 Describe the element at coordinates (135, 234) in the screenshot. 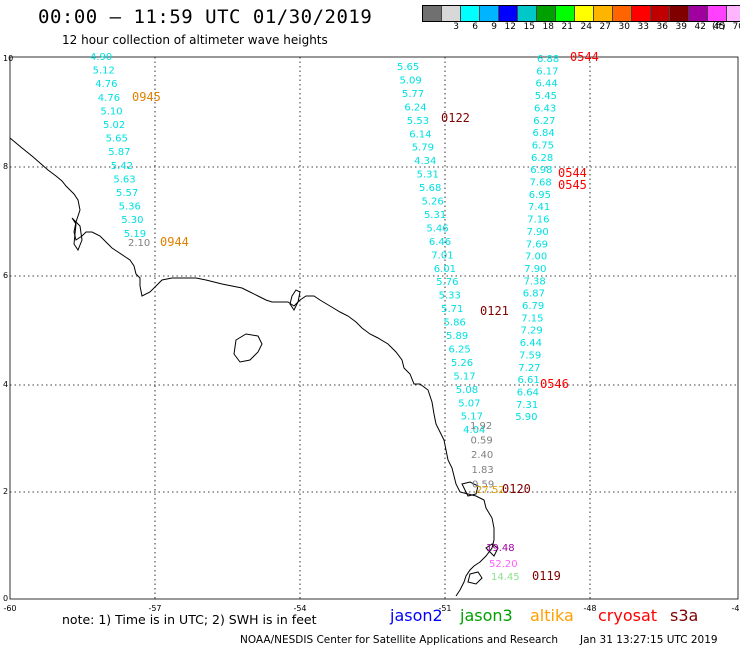

I see `wave-height-value: 5.19` at that location.